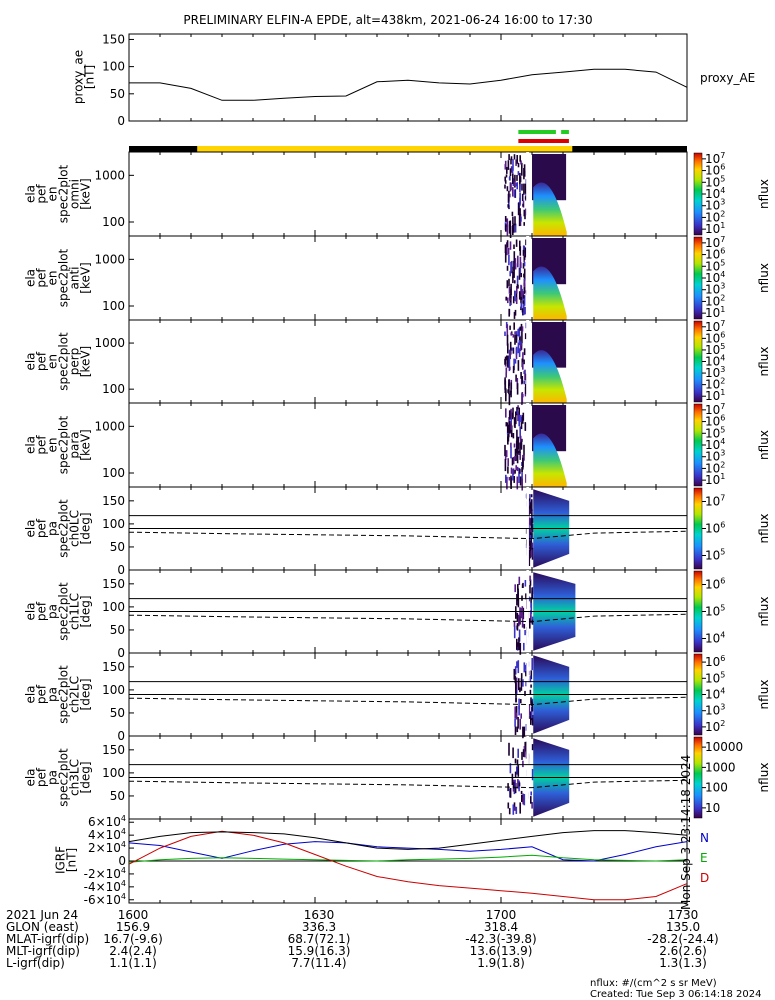 This screenshot has width=775, height=1000. I want to click on pa_ch0-speckle, so click(532, 505).